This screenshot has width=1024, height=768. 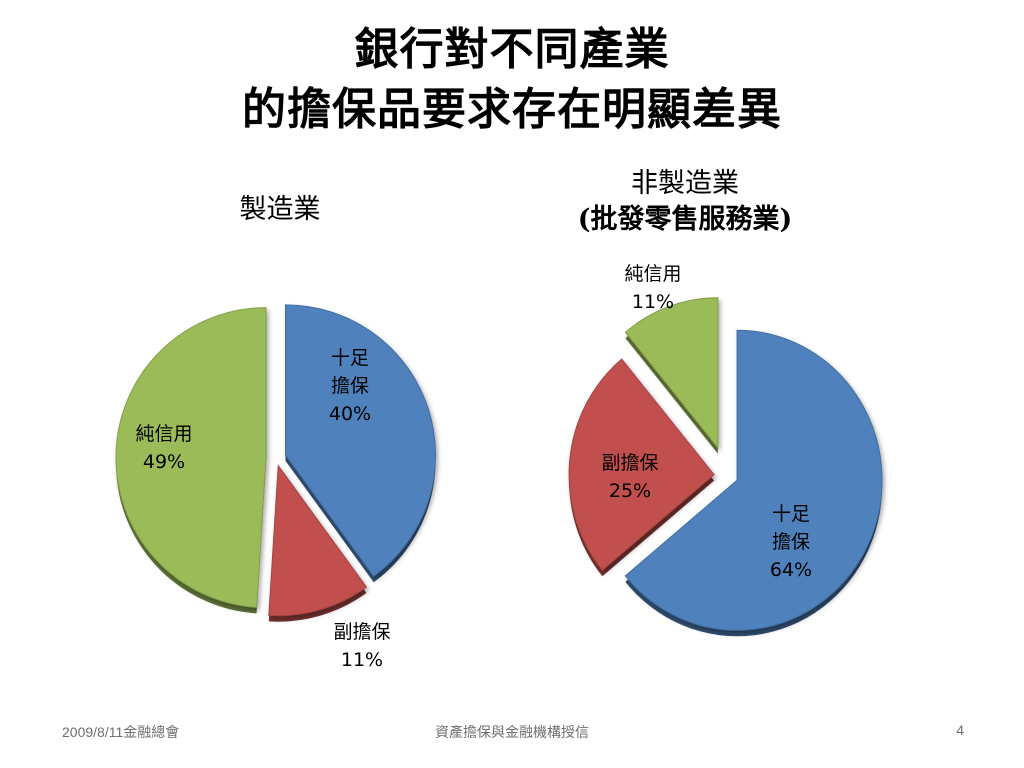 I want to click on slice-value-label: 25%, so click(x=630, y=491).